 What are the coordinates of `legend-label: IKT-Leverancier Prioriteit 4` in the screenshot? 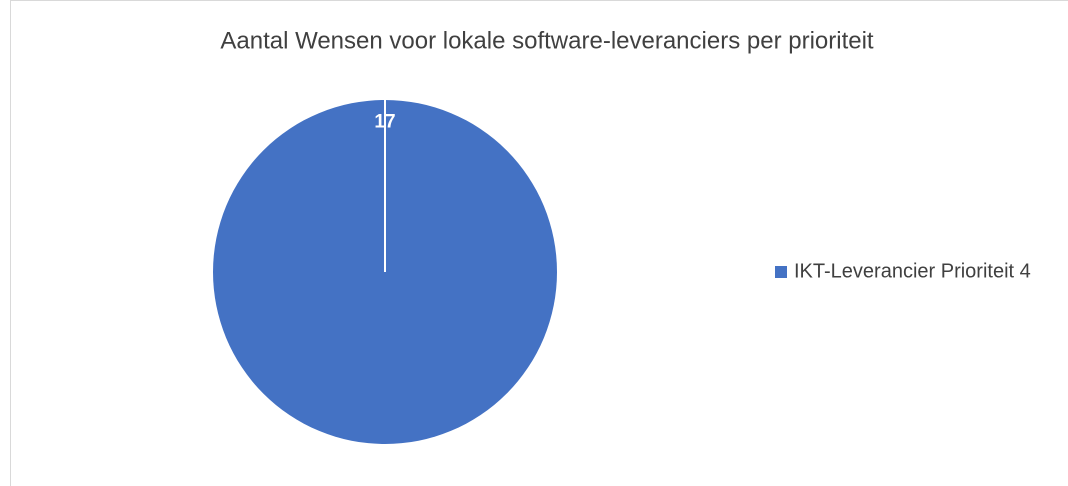 It's located at (912, 271).